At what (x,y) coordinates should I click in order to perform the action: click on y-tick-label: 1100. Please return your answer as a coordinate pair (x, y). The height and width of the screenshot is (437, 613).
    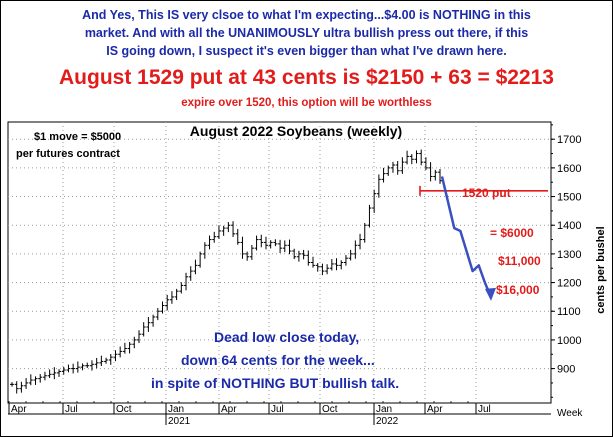
    Looking at the image, I should click on (569, 312).